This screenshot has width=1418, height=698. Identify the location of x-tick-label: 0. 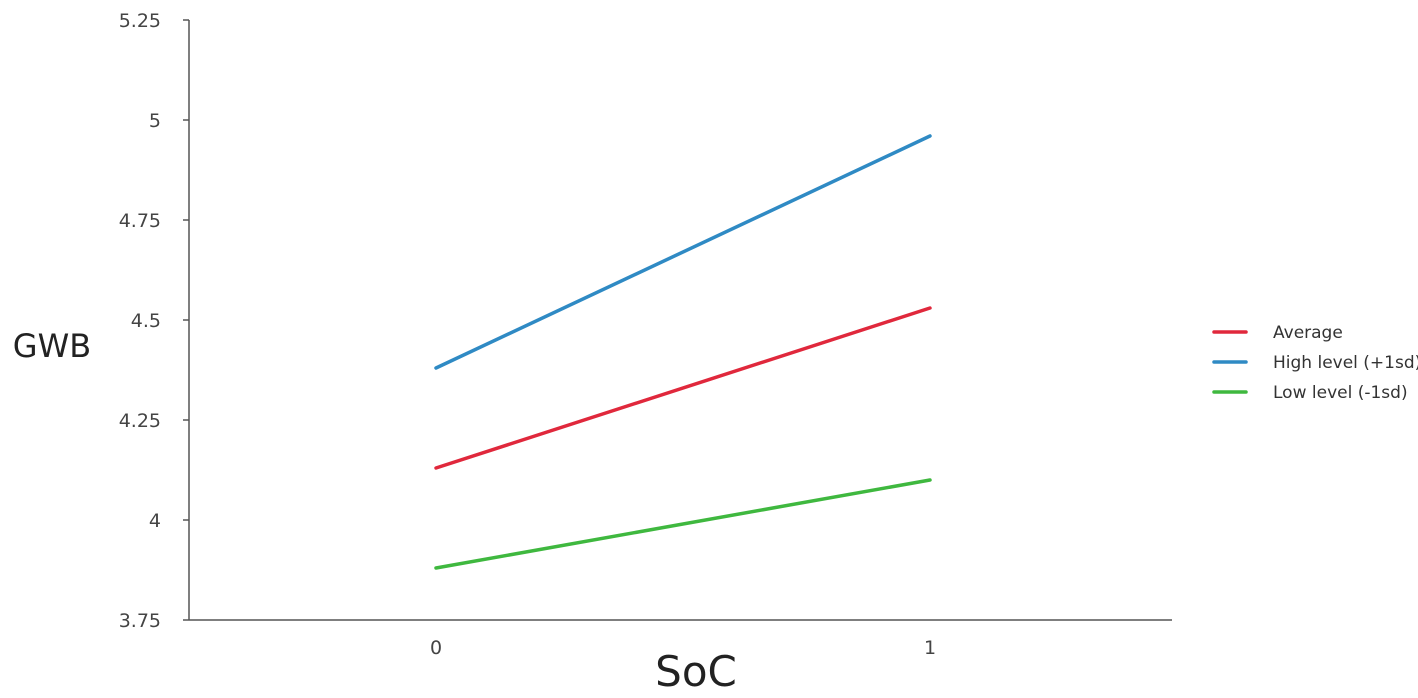
(436, 648).